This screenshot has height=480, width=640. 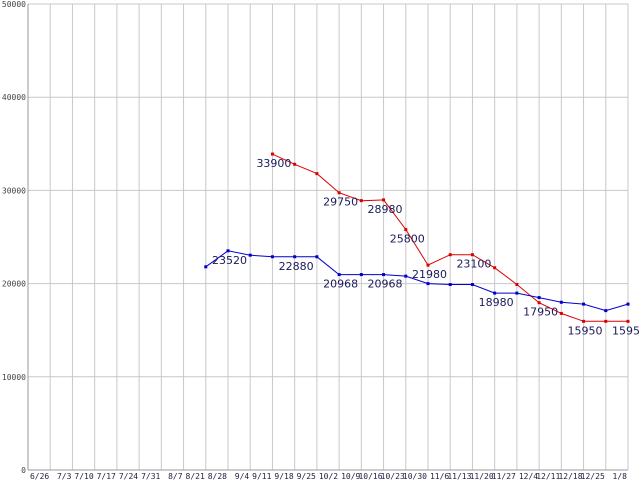 What do you see at coordinates (482, 476) in the screenshot?
I see `x-tick-label: 11/20` at bounding box center [482, 476].